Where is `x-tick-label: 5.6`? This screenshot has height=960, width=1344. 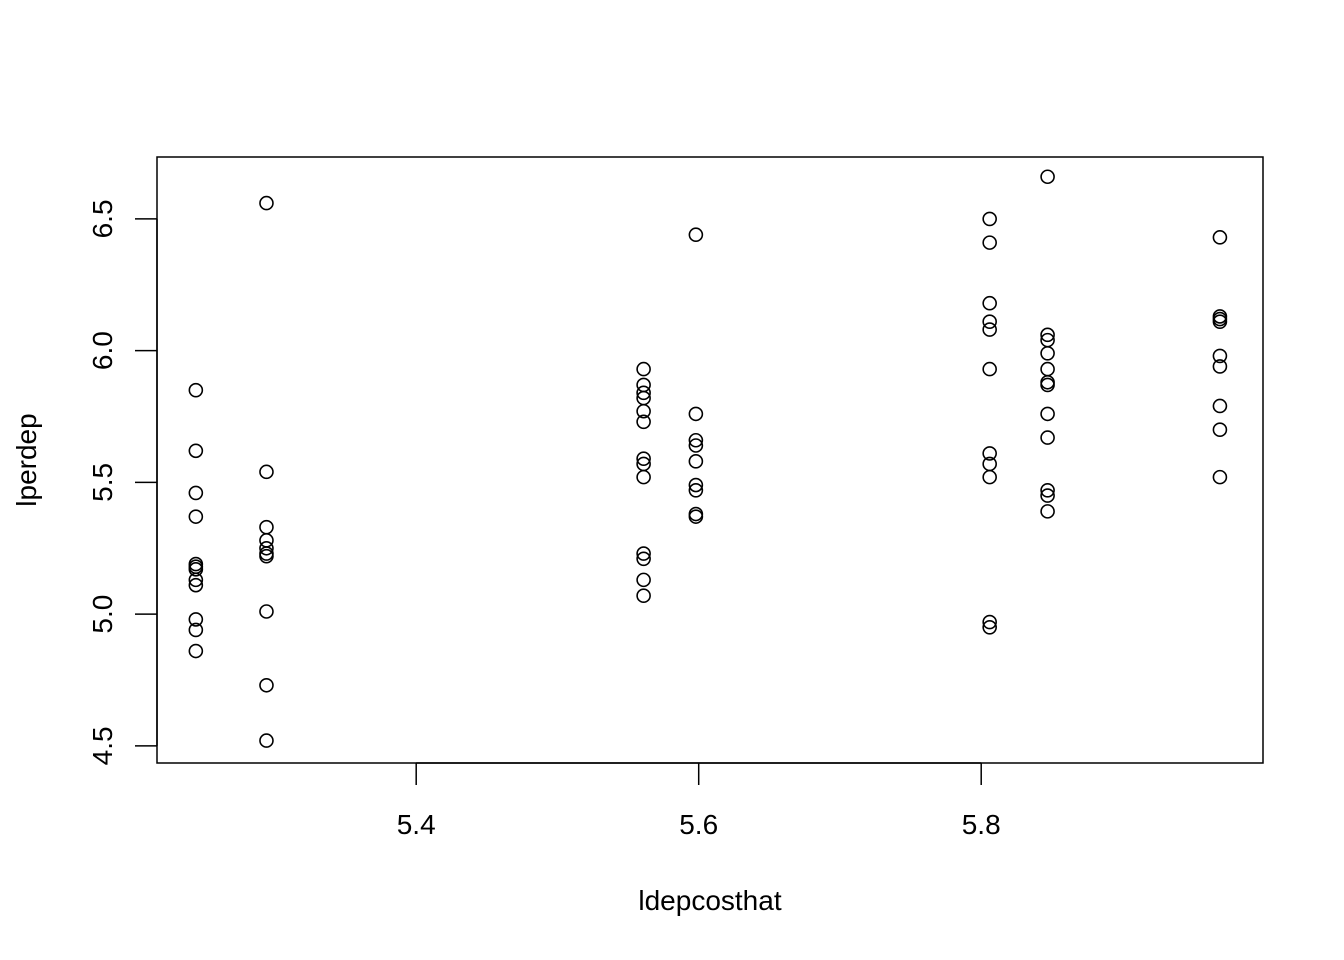 x-tick-label: 5.6 is located at coordinates (698, 824).